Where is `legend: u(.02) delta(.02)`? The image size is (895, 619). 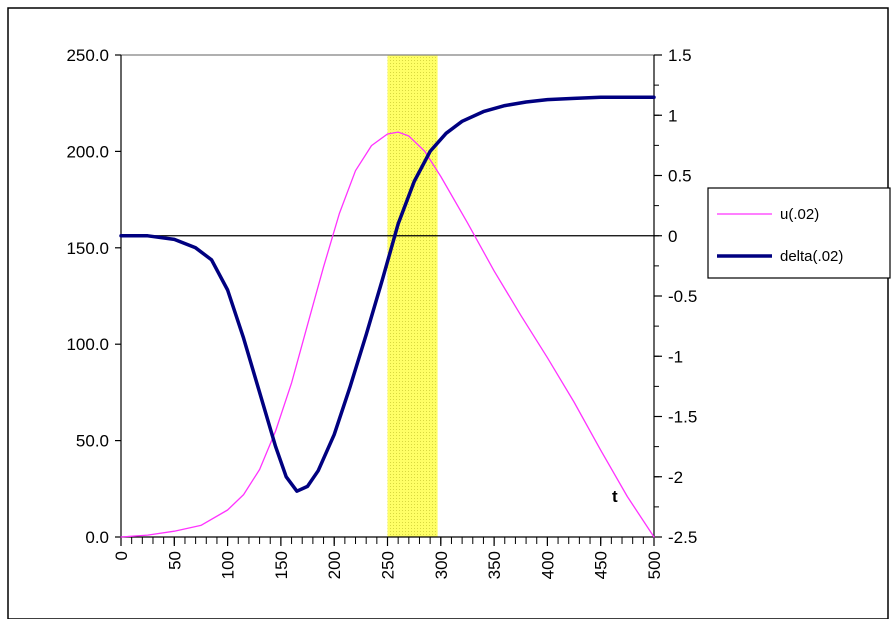 legend: u(.02) delta(.02) is located at coordinates (799, 233).